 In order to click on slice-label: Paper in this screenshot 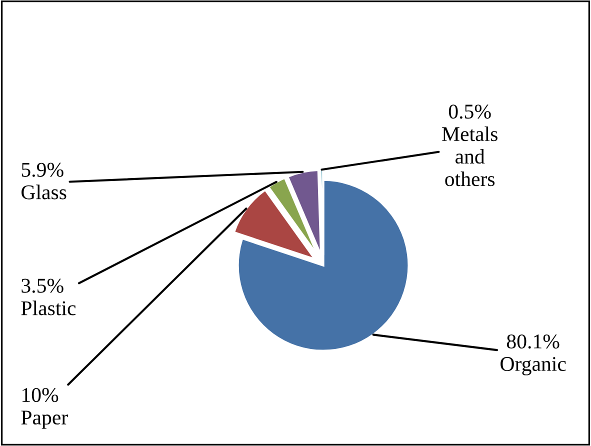, I will do `click(44, 419)`.